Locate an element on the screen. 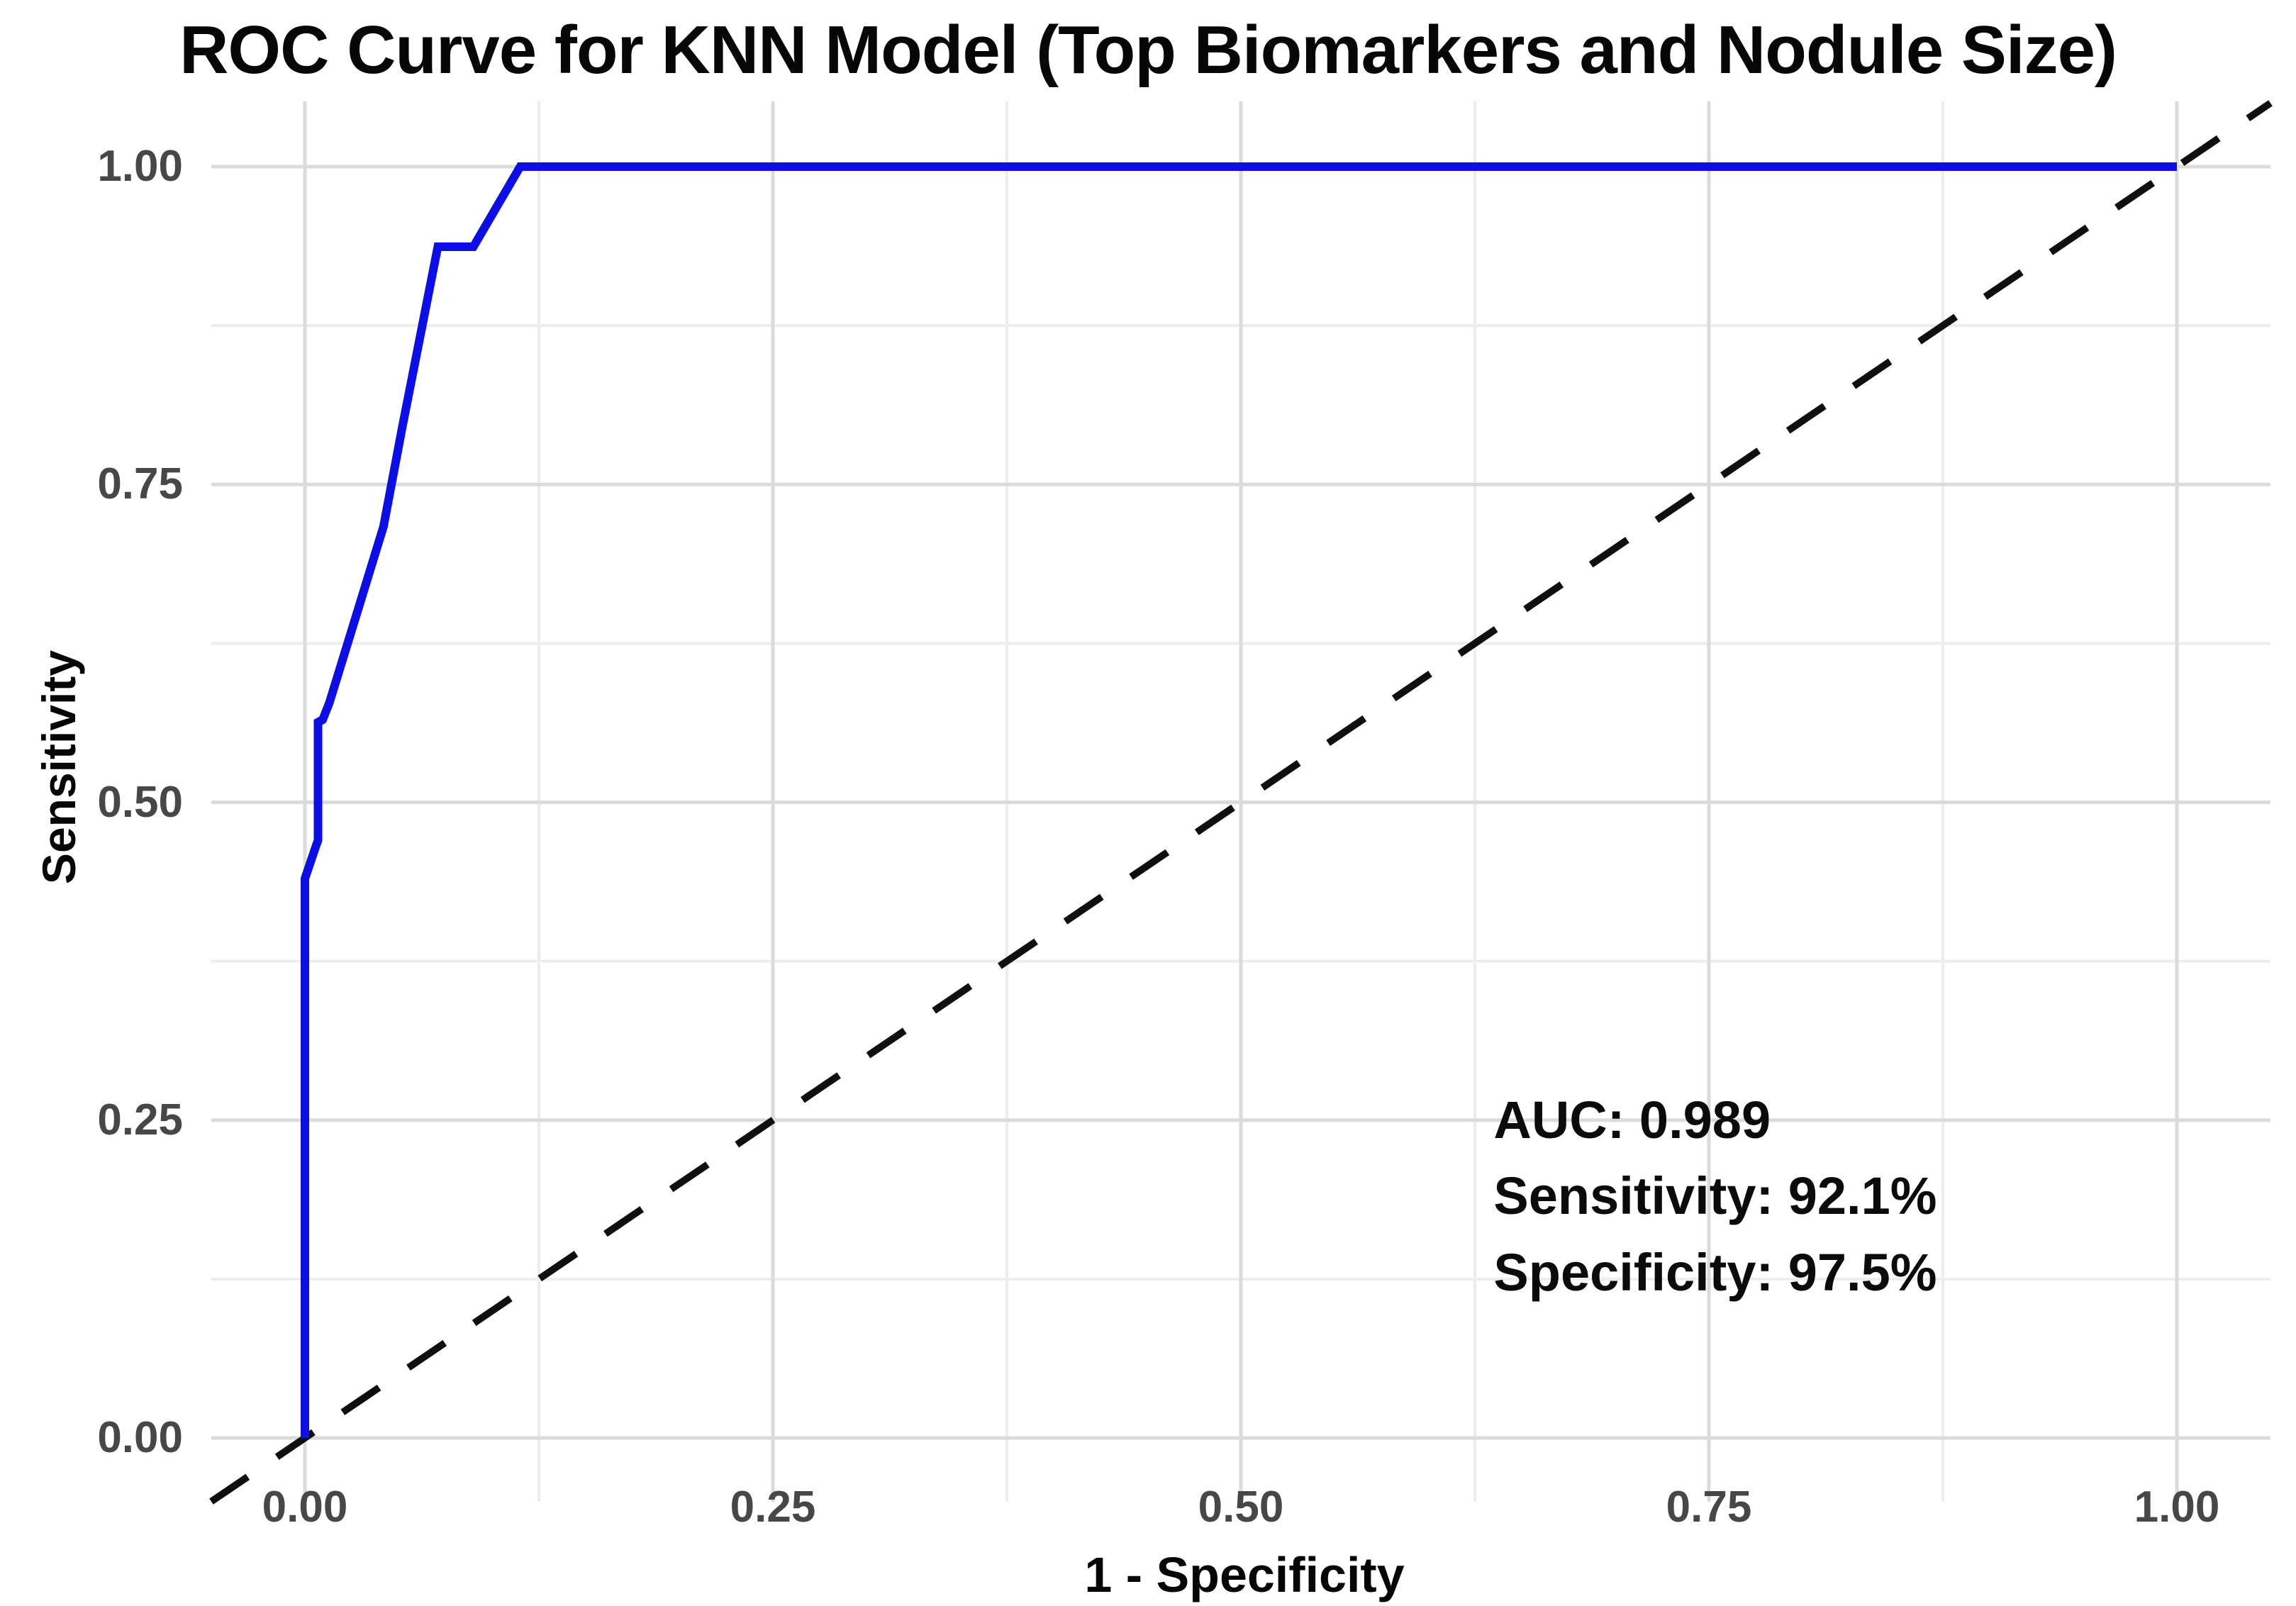  x-axis-title: 1 - Specificity is located at coordinates (1244, 1575).